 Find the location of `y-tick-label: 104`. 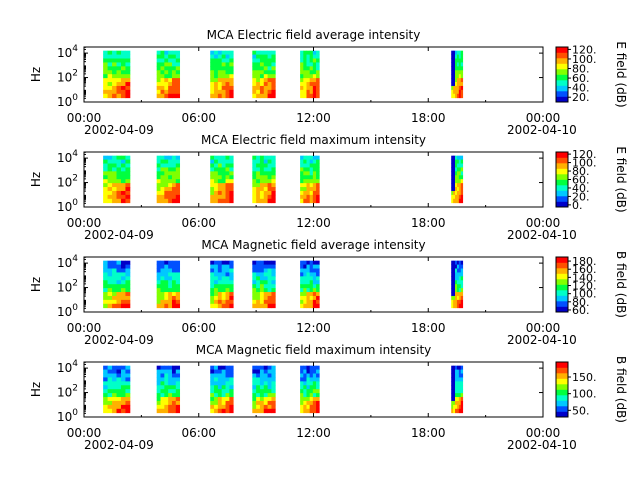

y-tick-label: 104 is located at coordinates (67, 157).